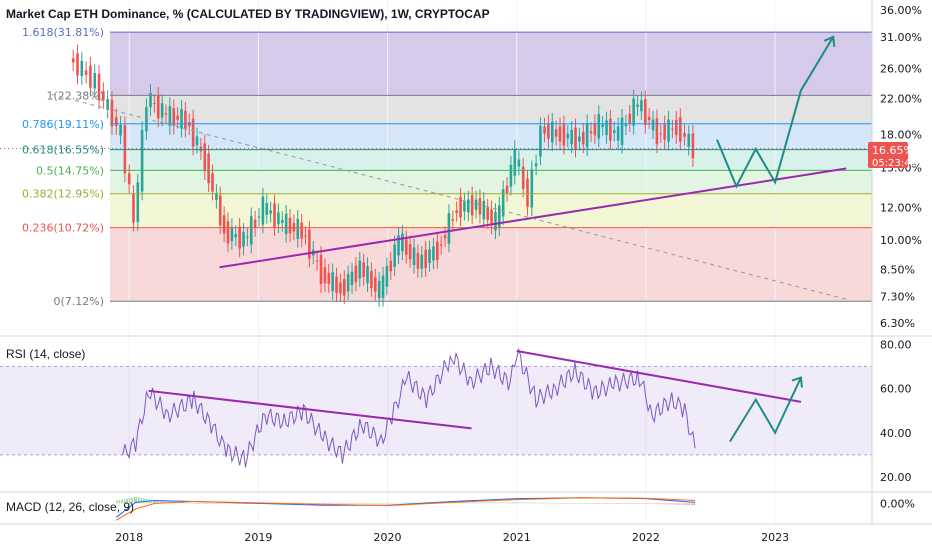 The width and height of the screenshot is (932, 550). What do you see at coordinates (63, 194) in the screenshot?
I see `fib-level-label: 0.382(12.95%)` at bounding box center [63, 194].